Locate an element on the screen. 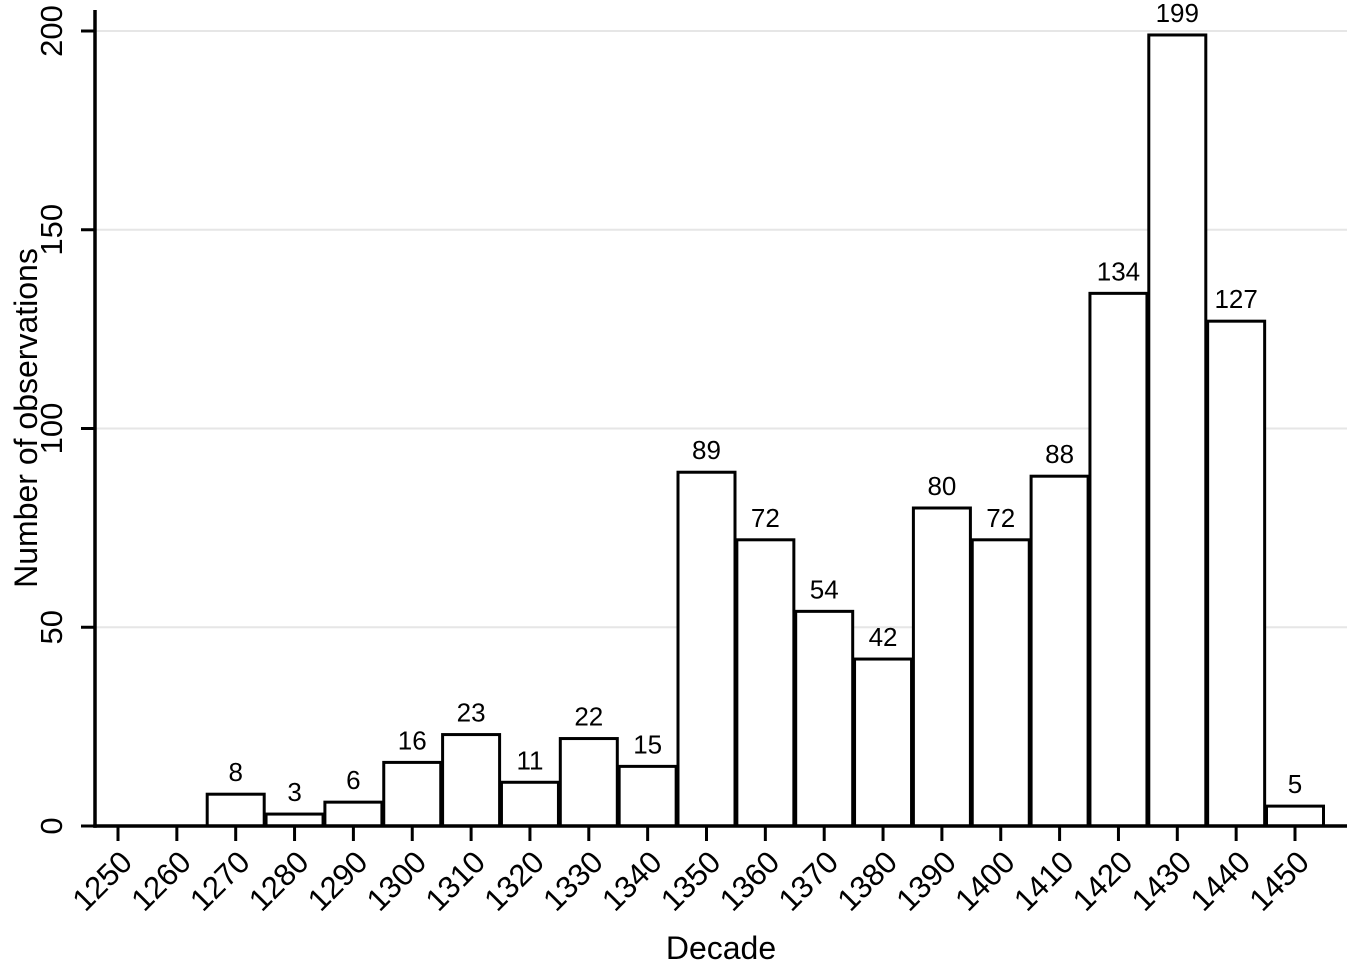 Image resolution: width=1350 pixels, height=962 pixels. bar-value-label: 80 is located at coordinates (941, 486).